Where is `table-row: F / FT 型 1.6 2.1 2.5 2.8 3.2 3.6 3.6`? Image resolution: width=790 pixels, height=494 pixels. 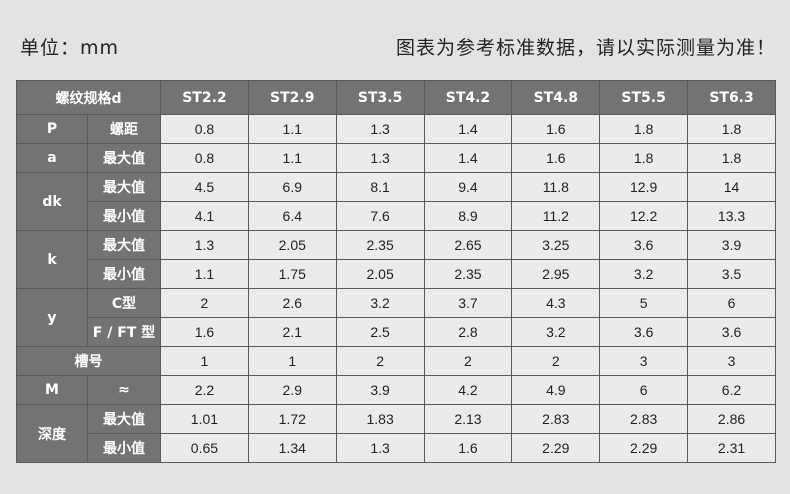 table-row: F / FT 型 1.6 2.1 2.5 2.8 3.2 3.6 3.6 is located at coordinates (396, 332).